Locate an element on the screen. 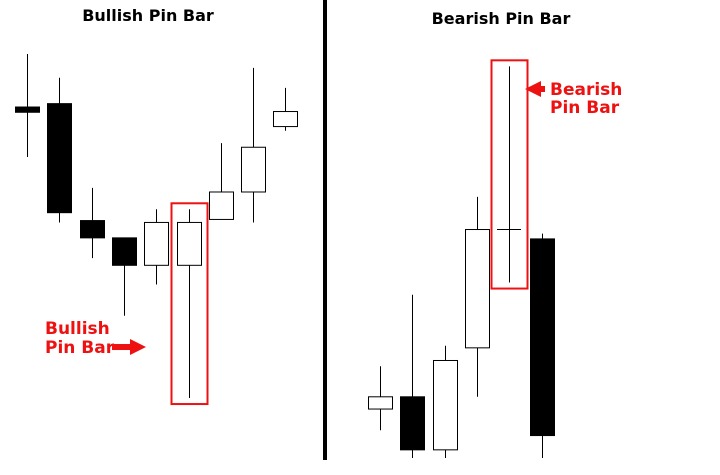 The width and height of the screenshot is (720, 475). bullish-annotation: Bullish Pin Bar is located at coordinates (95, 338).